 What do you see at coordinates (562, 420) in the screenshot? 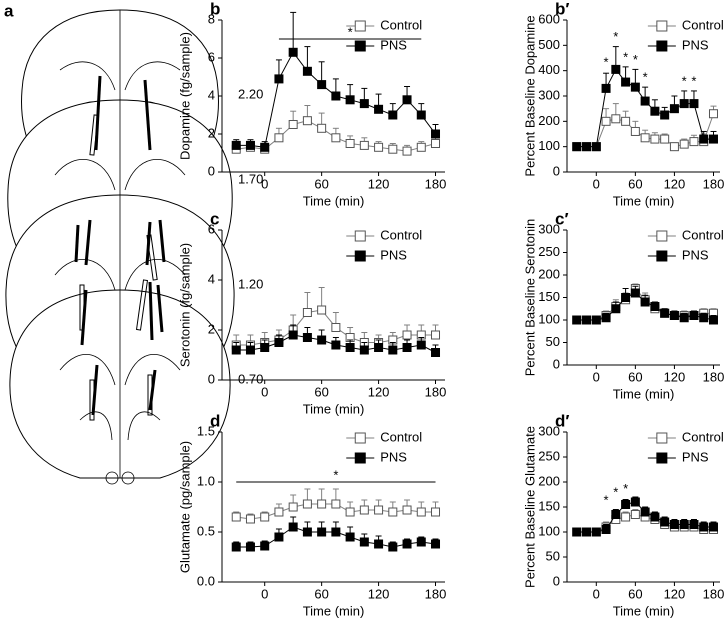
I see `panel-label: d′` at bounding box center [562, 420].